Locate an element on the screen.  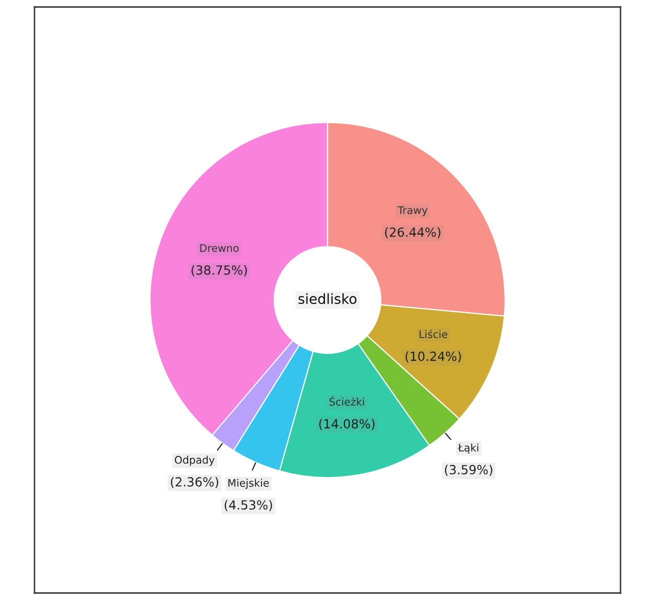
slice-label: Trawy is located at coordinates (413, 211).